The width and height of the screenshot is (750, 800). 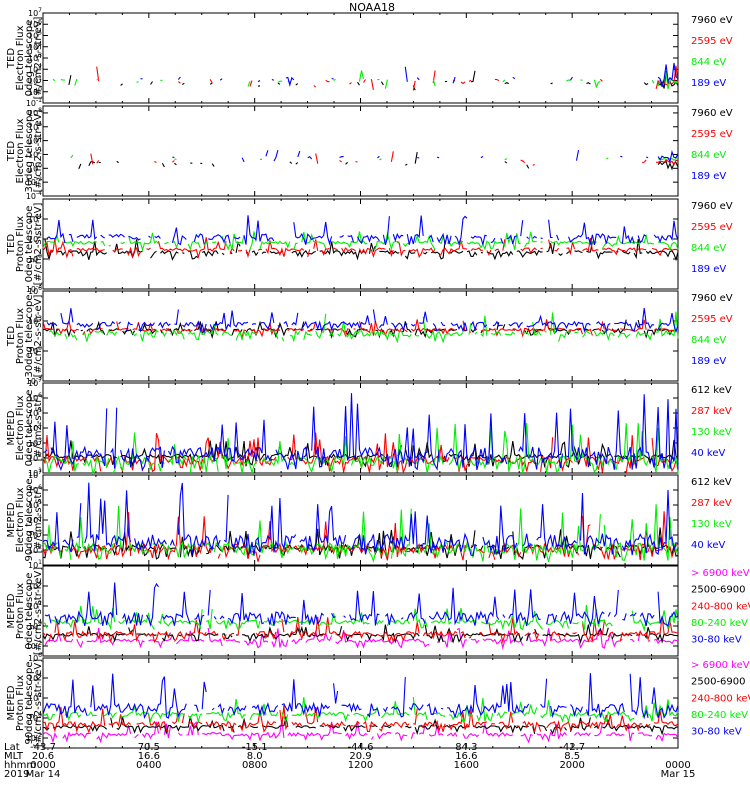 I want to click on x-tick-date: Mar 14, so click(x=43, y=774).